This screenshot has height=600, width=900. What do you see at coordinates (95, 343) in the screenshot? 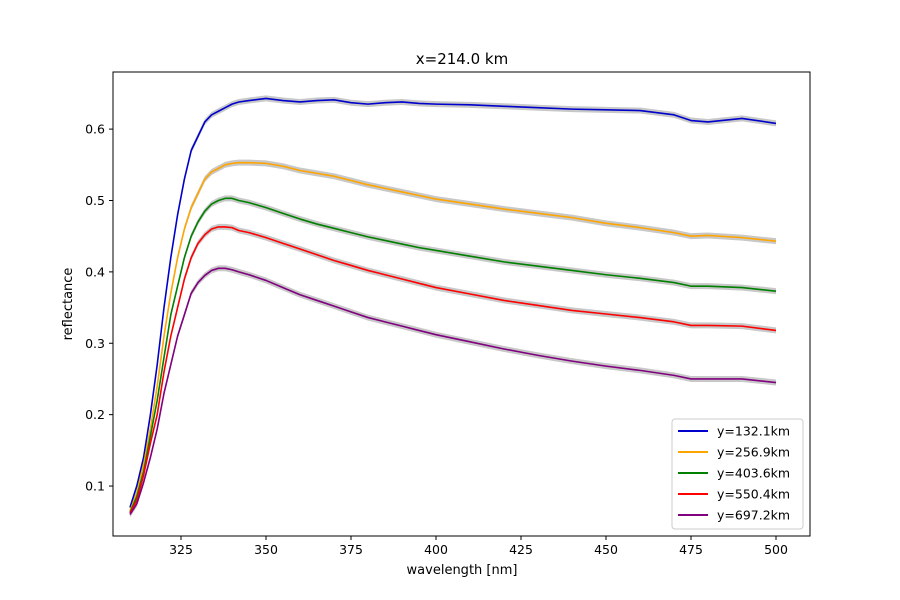
I see `y-tick-label: 0.3` at bounding box center [95, 343].